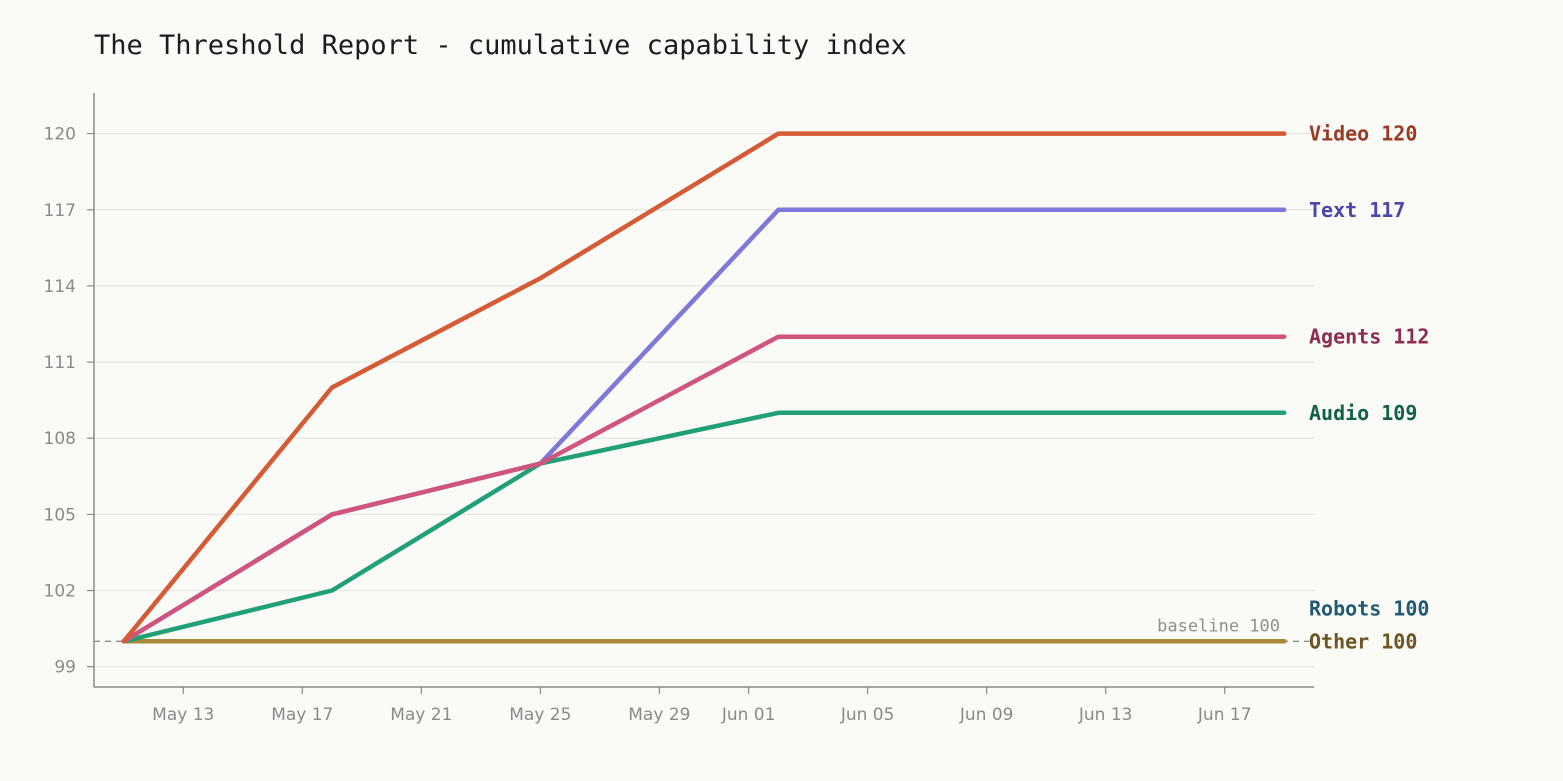  I want to click on end-label-robots: Robots 100, so click(1369, 608).